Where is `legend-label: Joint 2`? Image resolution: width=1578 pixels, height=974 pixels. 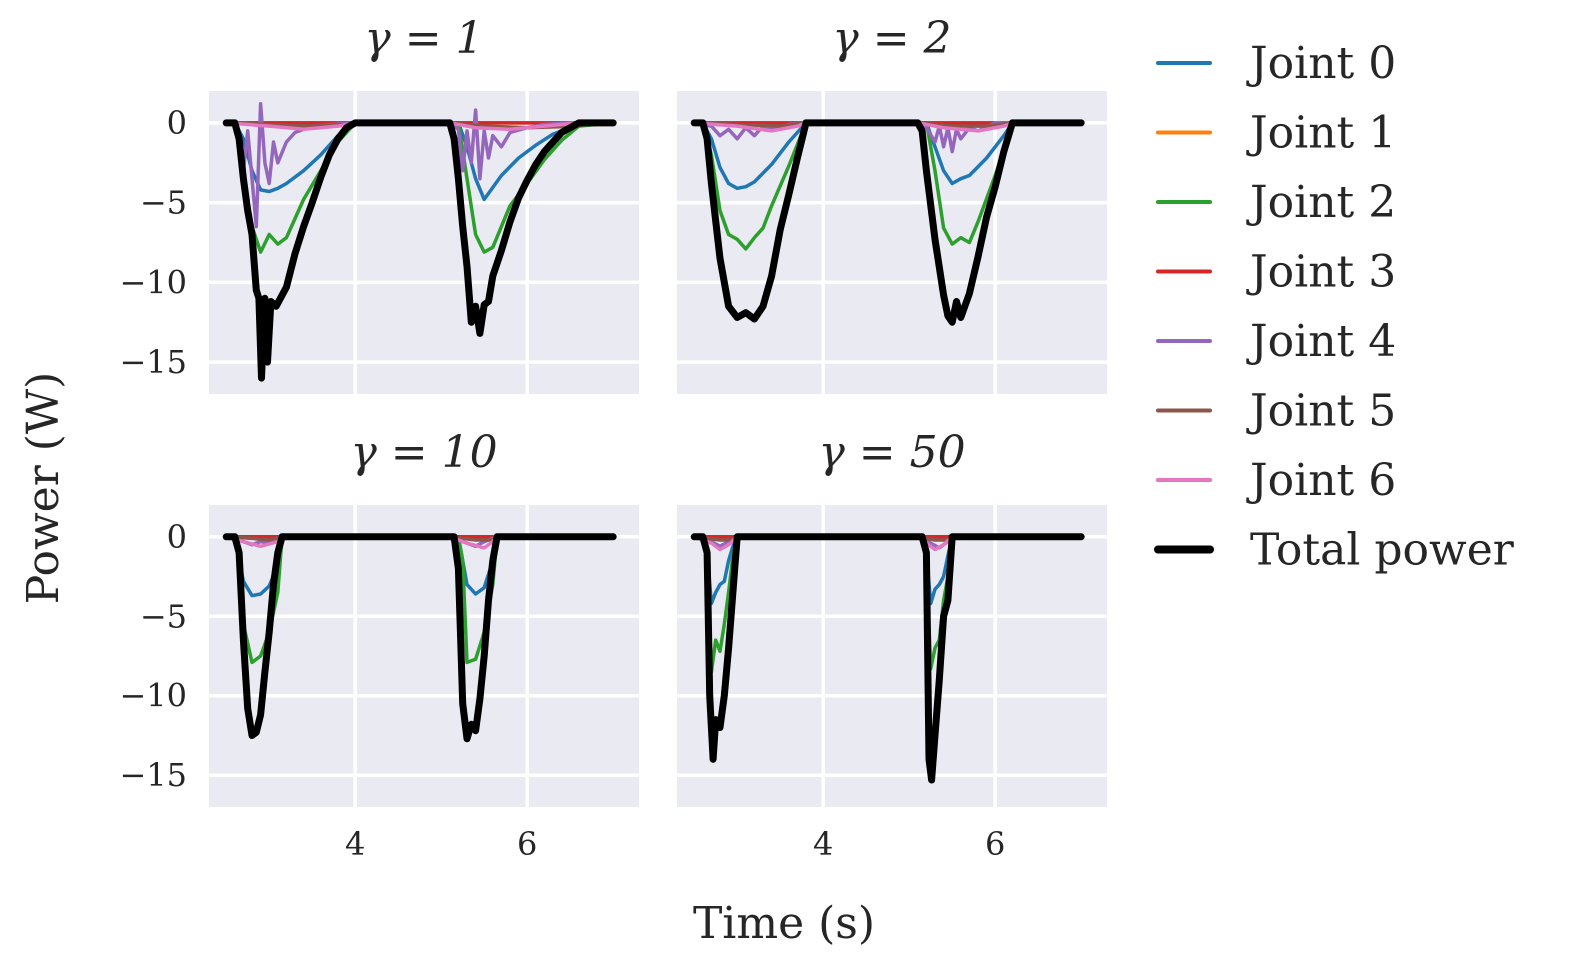 legend-label: Joint 2 is located at coordinates (1321, 202).